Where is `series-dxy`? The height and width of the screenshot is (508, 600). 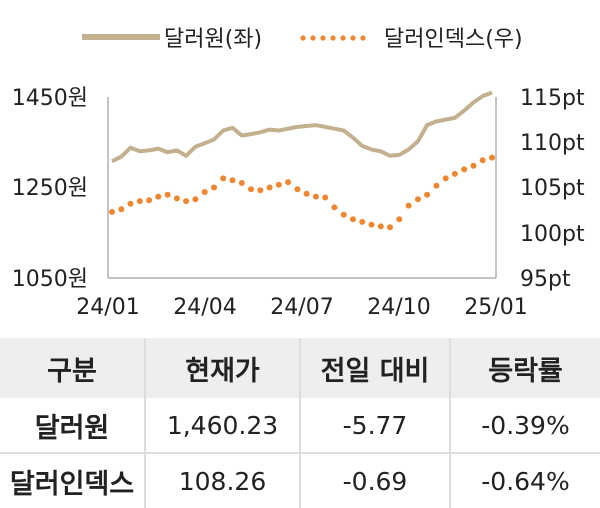
series-dxy is located at coordinates (302, 193).